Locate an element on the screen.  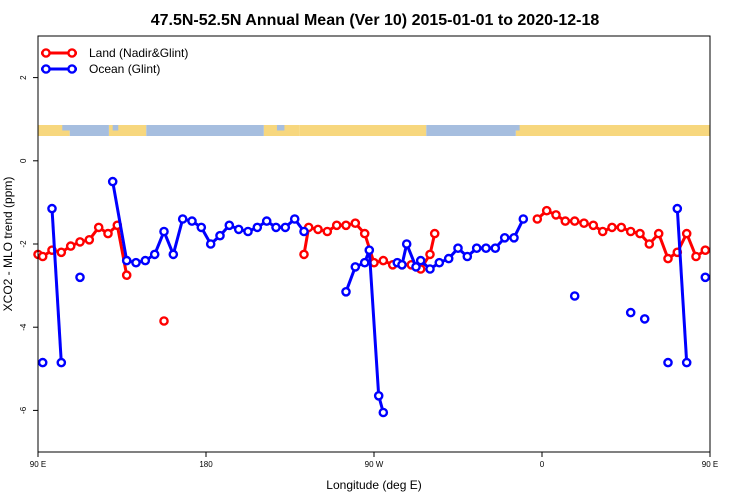
landmask-strip is located at coordinates (374, 130).